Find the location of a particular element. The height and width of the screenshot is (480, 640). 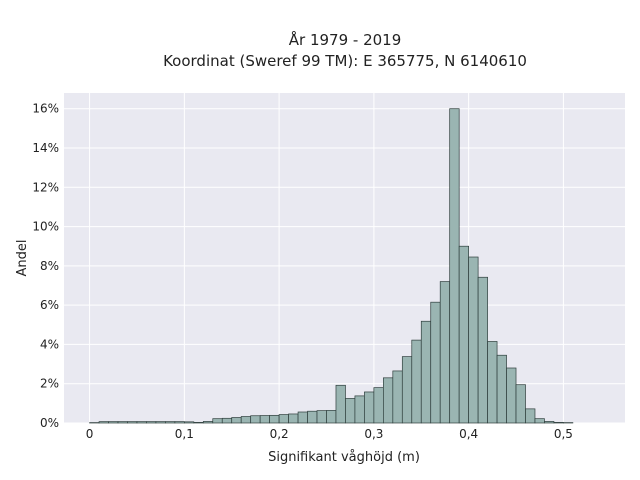

chart-title-line-1: År 1979 - 2019 is located at coordinates (345, 39).